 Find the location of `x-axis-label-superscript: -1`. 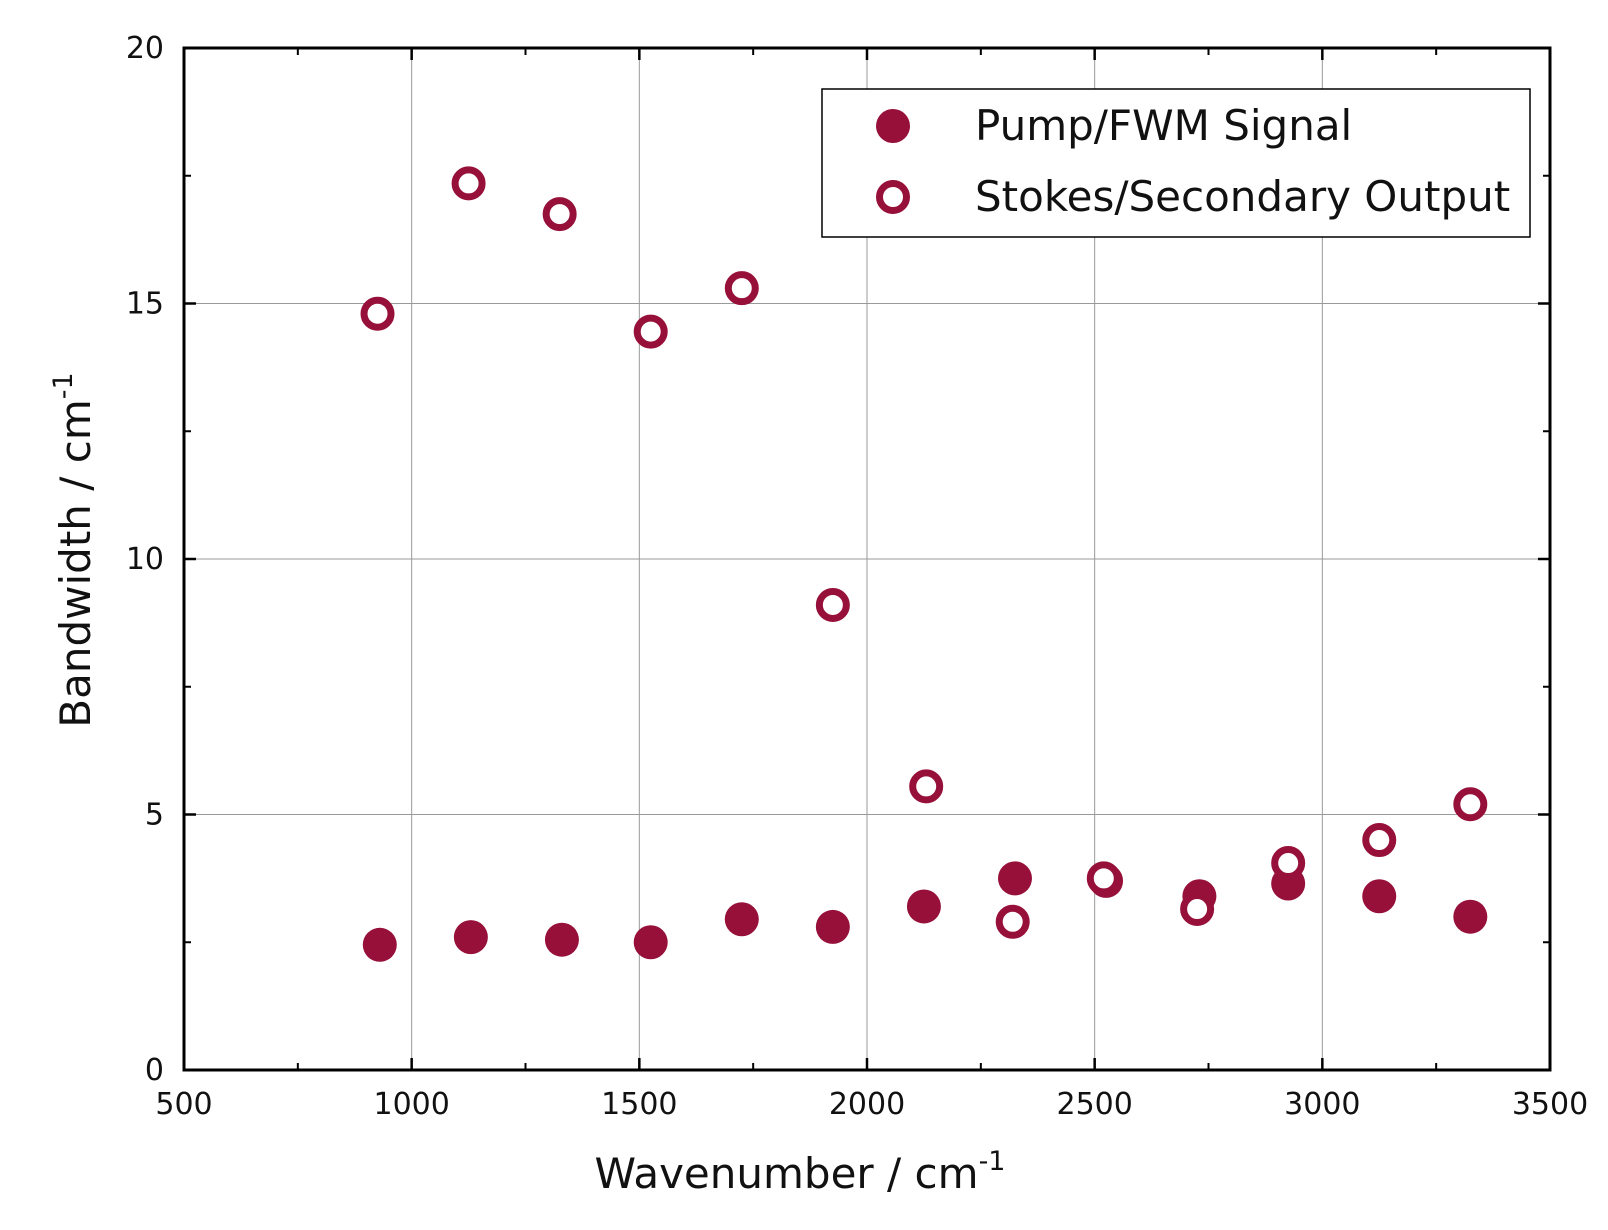

x-axis-label-superscript: -1 is located at coordinates (992, 1161).